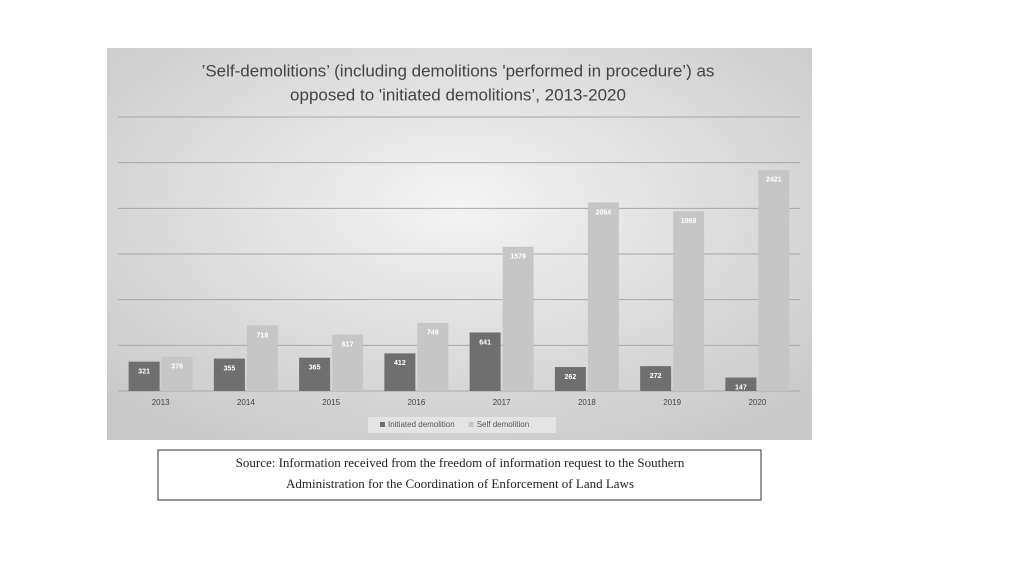 The height and width of the screenshot is (576, 1024). I want to click on data-label: 2421, so click(774, 180).